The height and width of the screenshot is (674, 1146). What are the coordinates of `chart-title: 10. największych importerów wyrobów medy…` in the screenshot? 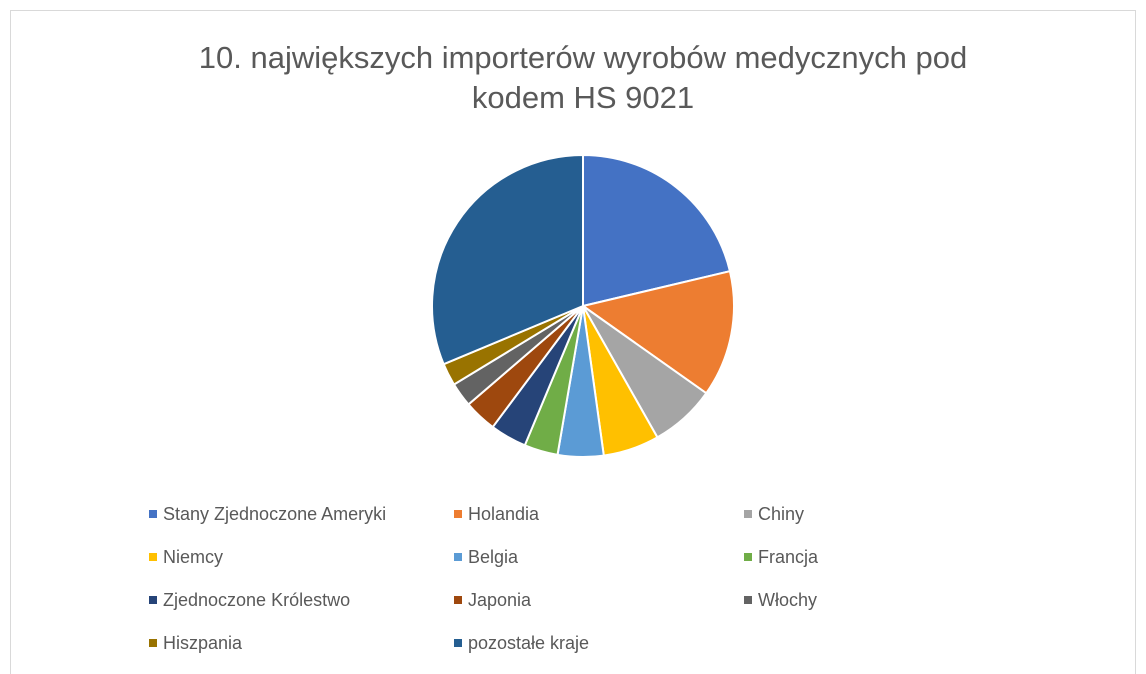 It's located at (583, 77).